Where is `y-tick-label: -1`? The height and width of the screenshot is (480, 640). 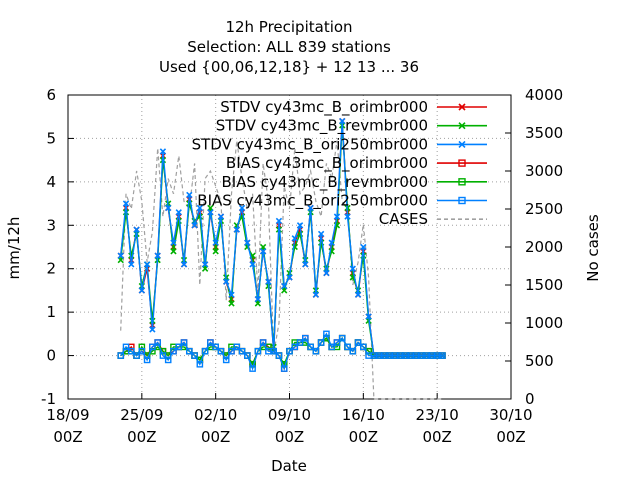
y-tick-label: -1 is located at coordinates (48, 399).